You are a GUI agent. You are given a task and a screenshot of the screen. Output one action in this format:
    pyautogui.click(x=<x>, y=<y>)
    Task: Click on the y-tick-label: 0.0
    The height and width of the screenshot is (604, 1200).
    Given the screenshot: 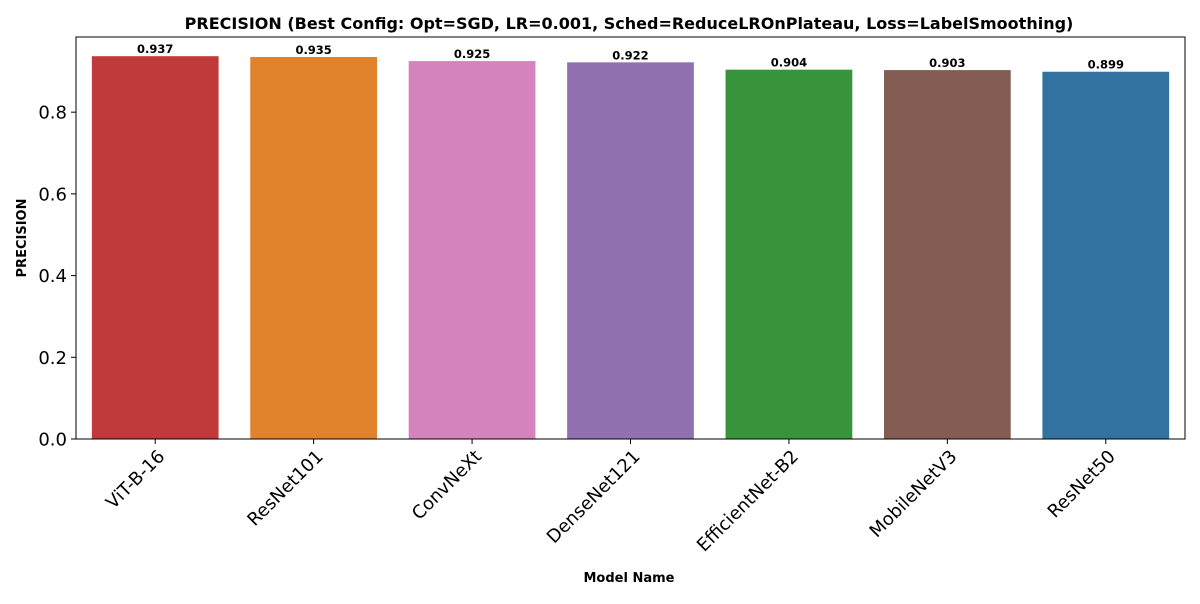 What is the action you would take?
    pyautogui.click(x=52, y=440)
    